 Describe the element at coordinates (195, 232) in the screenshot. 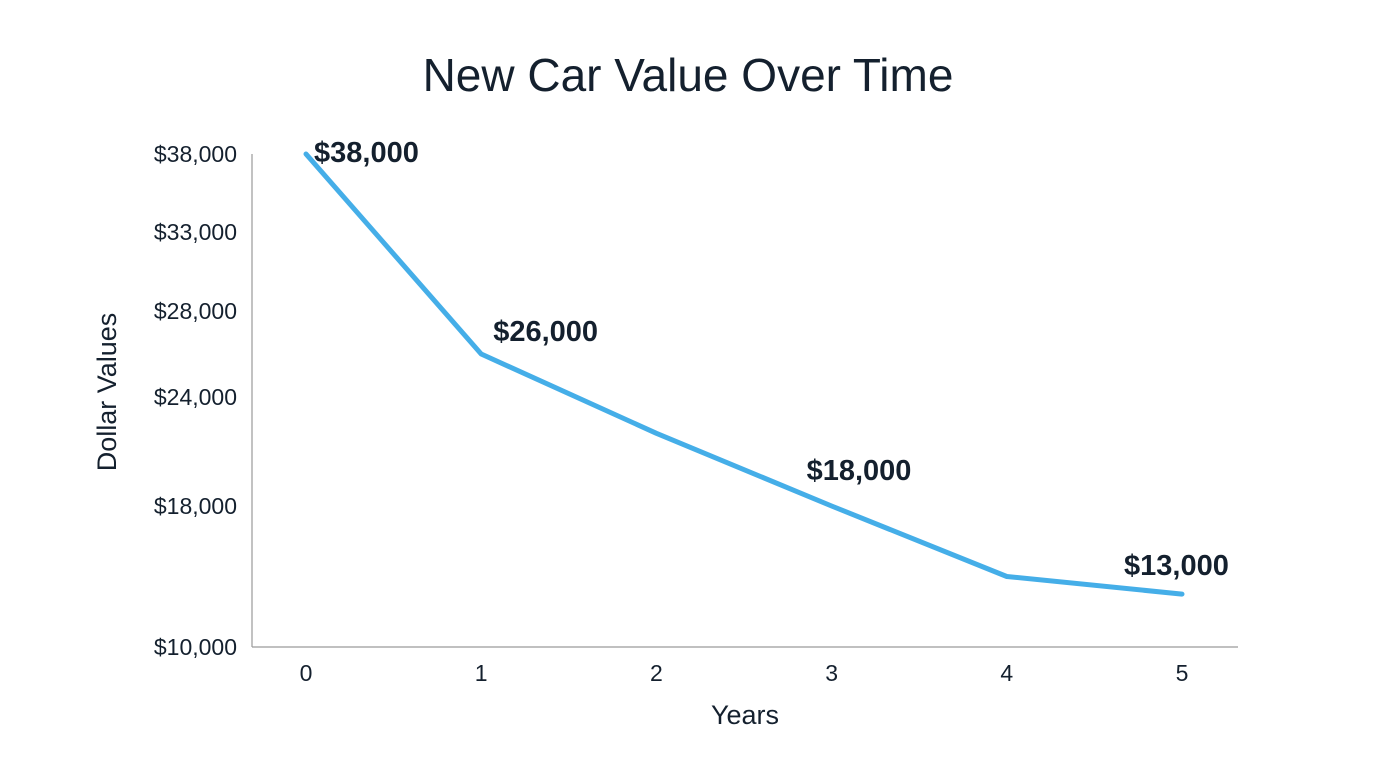

I see `y-tick-label: $33,000` at that location.